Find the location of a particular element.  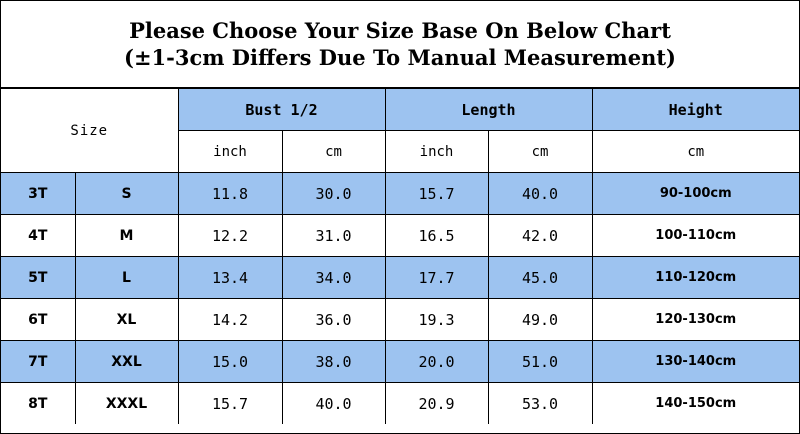

length-inch-cell: 15.7 is located at coordinates (436, 193).